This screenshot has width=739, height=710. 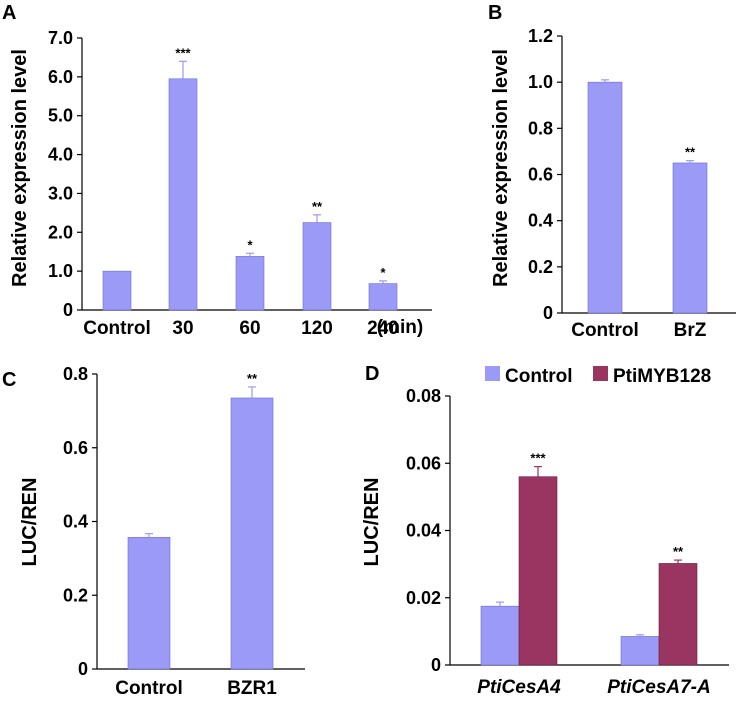 I want to click on panel-a-ytick-label: 1.0, so click(x=60, y=271).